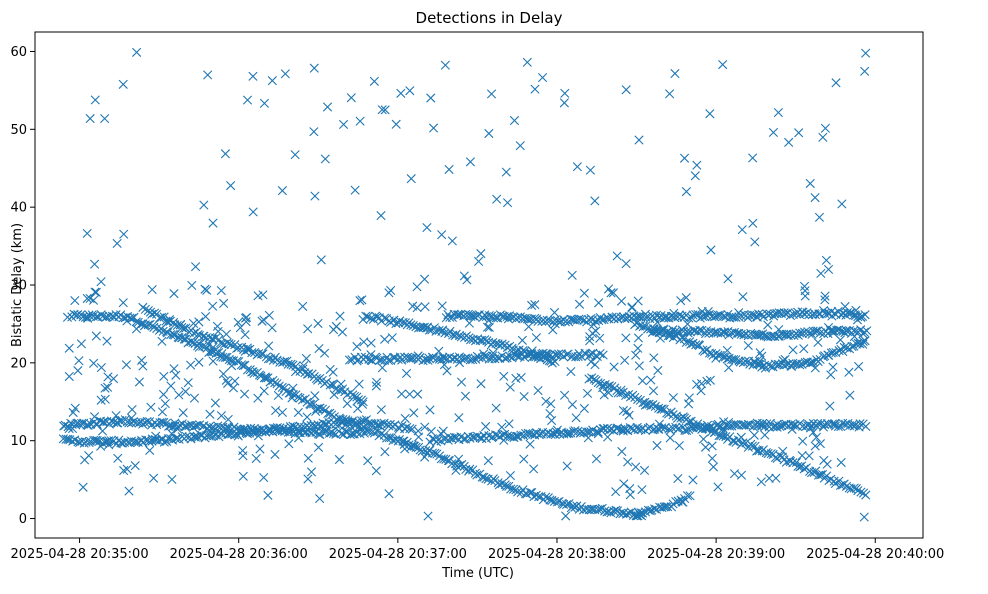  Describe the element at coordinates (716, 554) in the screenshot. I see `x-tick-label: 2025-04-28 20:39:00` at that location.